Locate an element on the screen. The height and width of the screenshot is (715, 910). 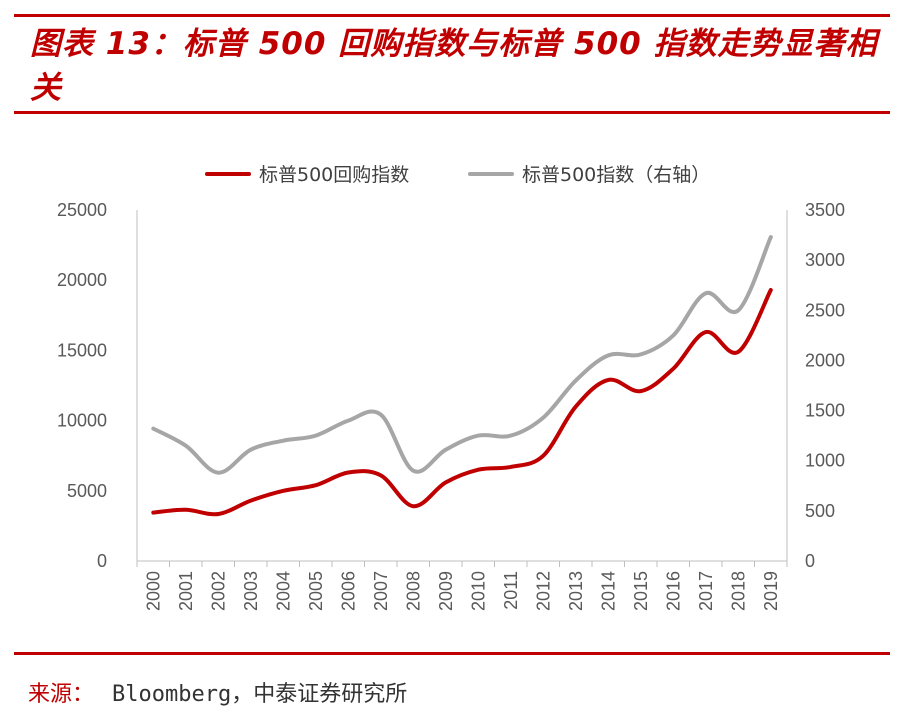
x-tick-label: 2011 is located at coordinates (511, 590).